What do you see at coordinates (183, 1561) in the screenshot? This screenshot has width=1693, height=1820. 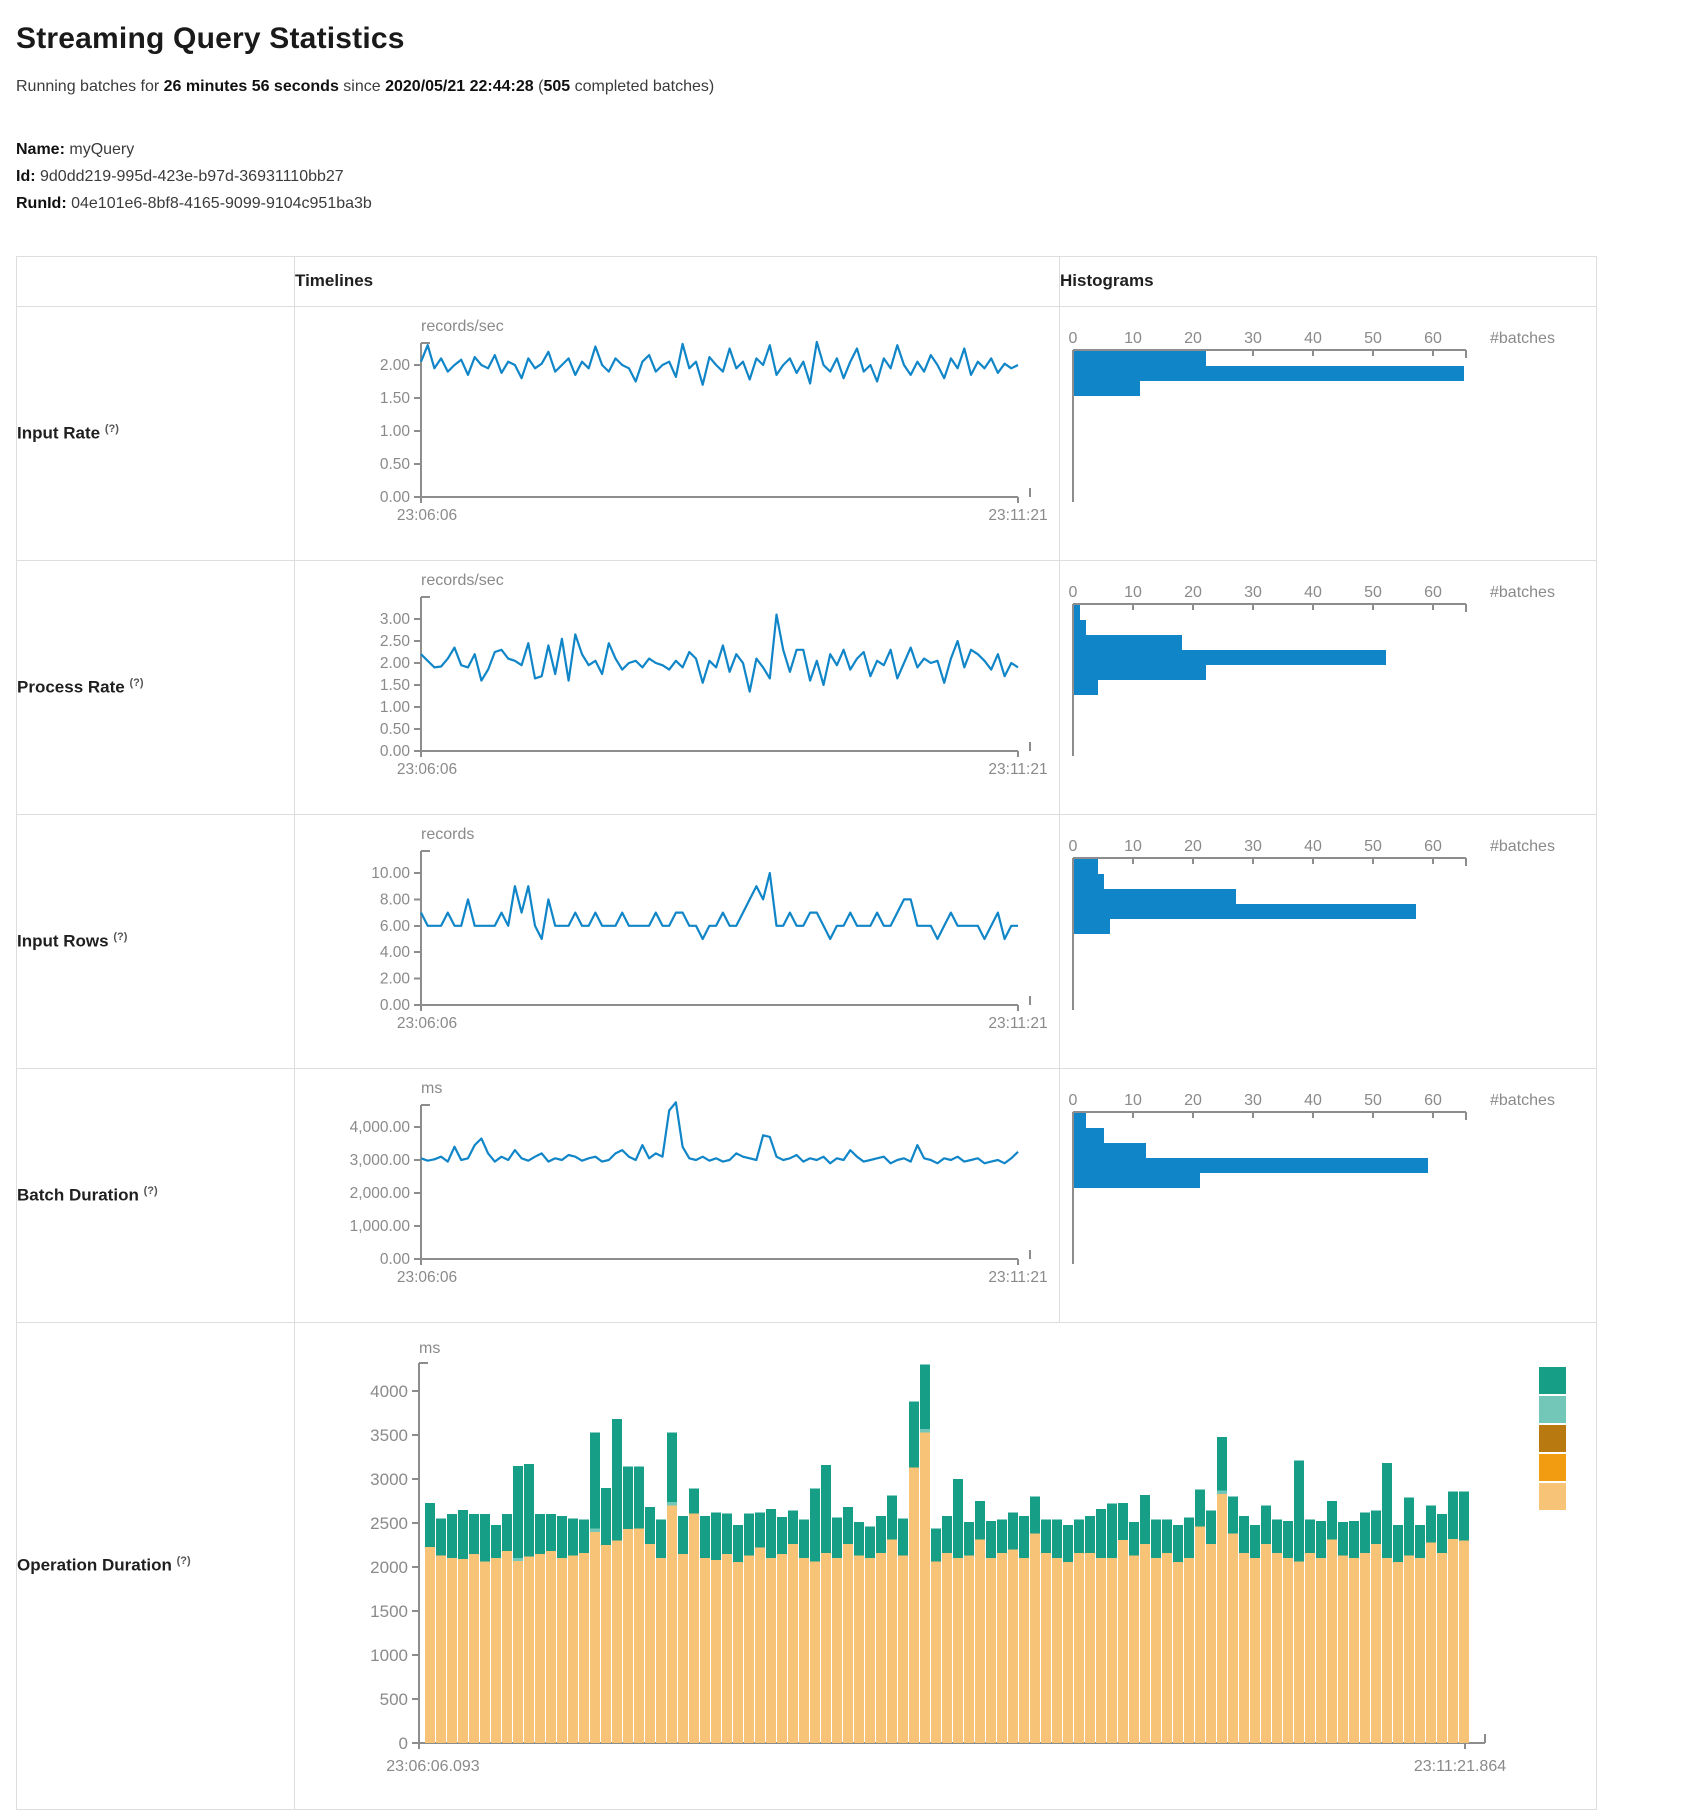 I see `operation-duration-help-icon: (?)` at bounding box center [183, 1561].